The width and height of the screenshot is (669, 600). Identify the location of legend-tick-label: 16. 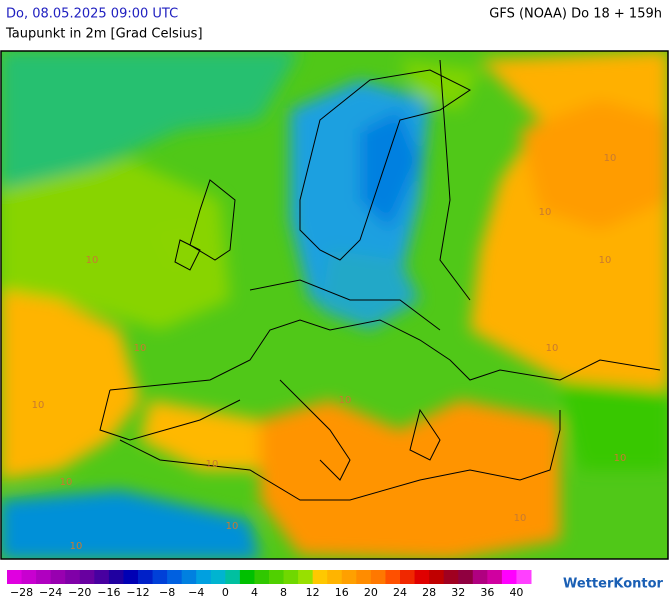
(342, 592).